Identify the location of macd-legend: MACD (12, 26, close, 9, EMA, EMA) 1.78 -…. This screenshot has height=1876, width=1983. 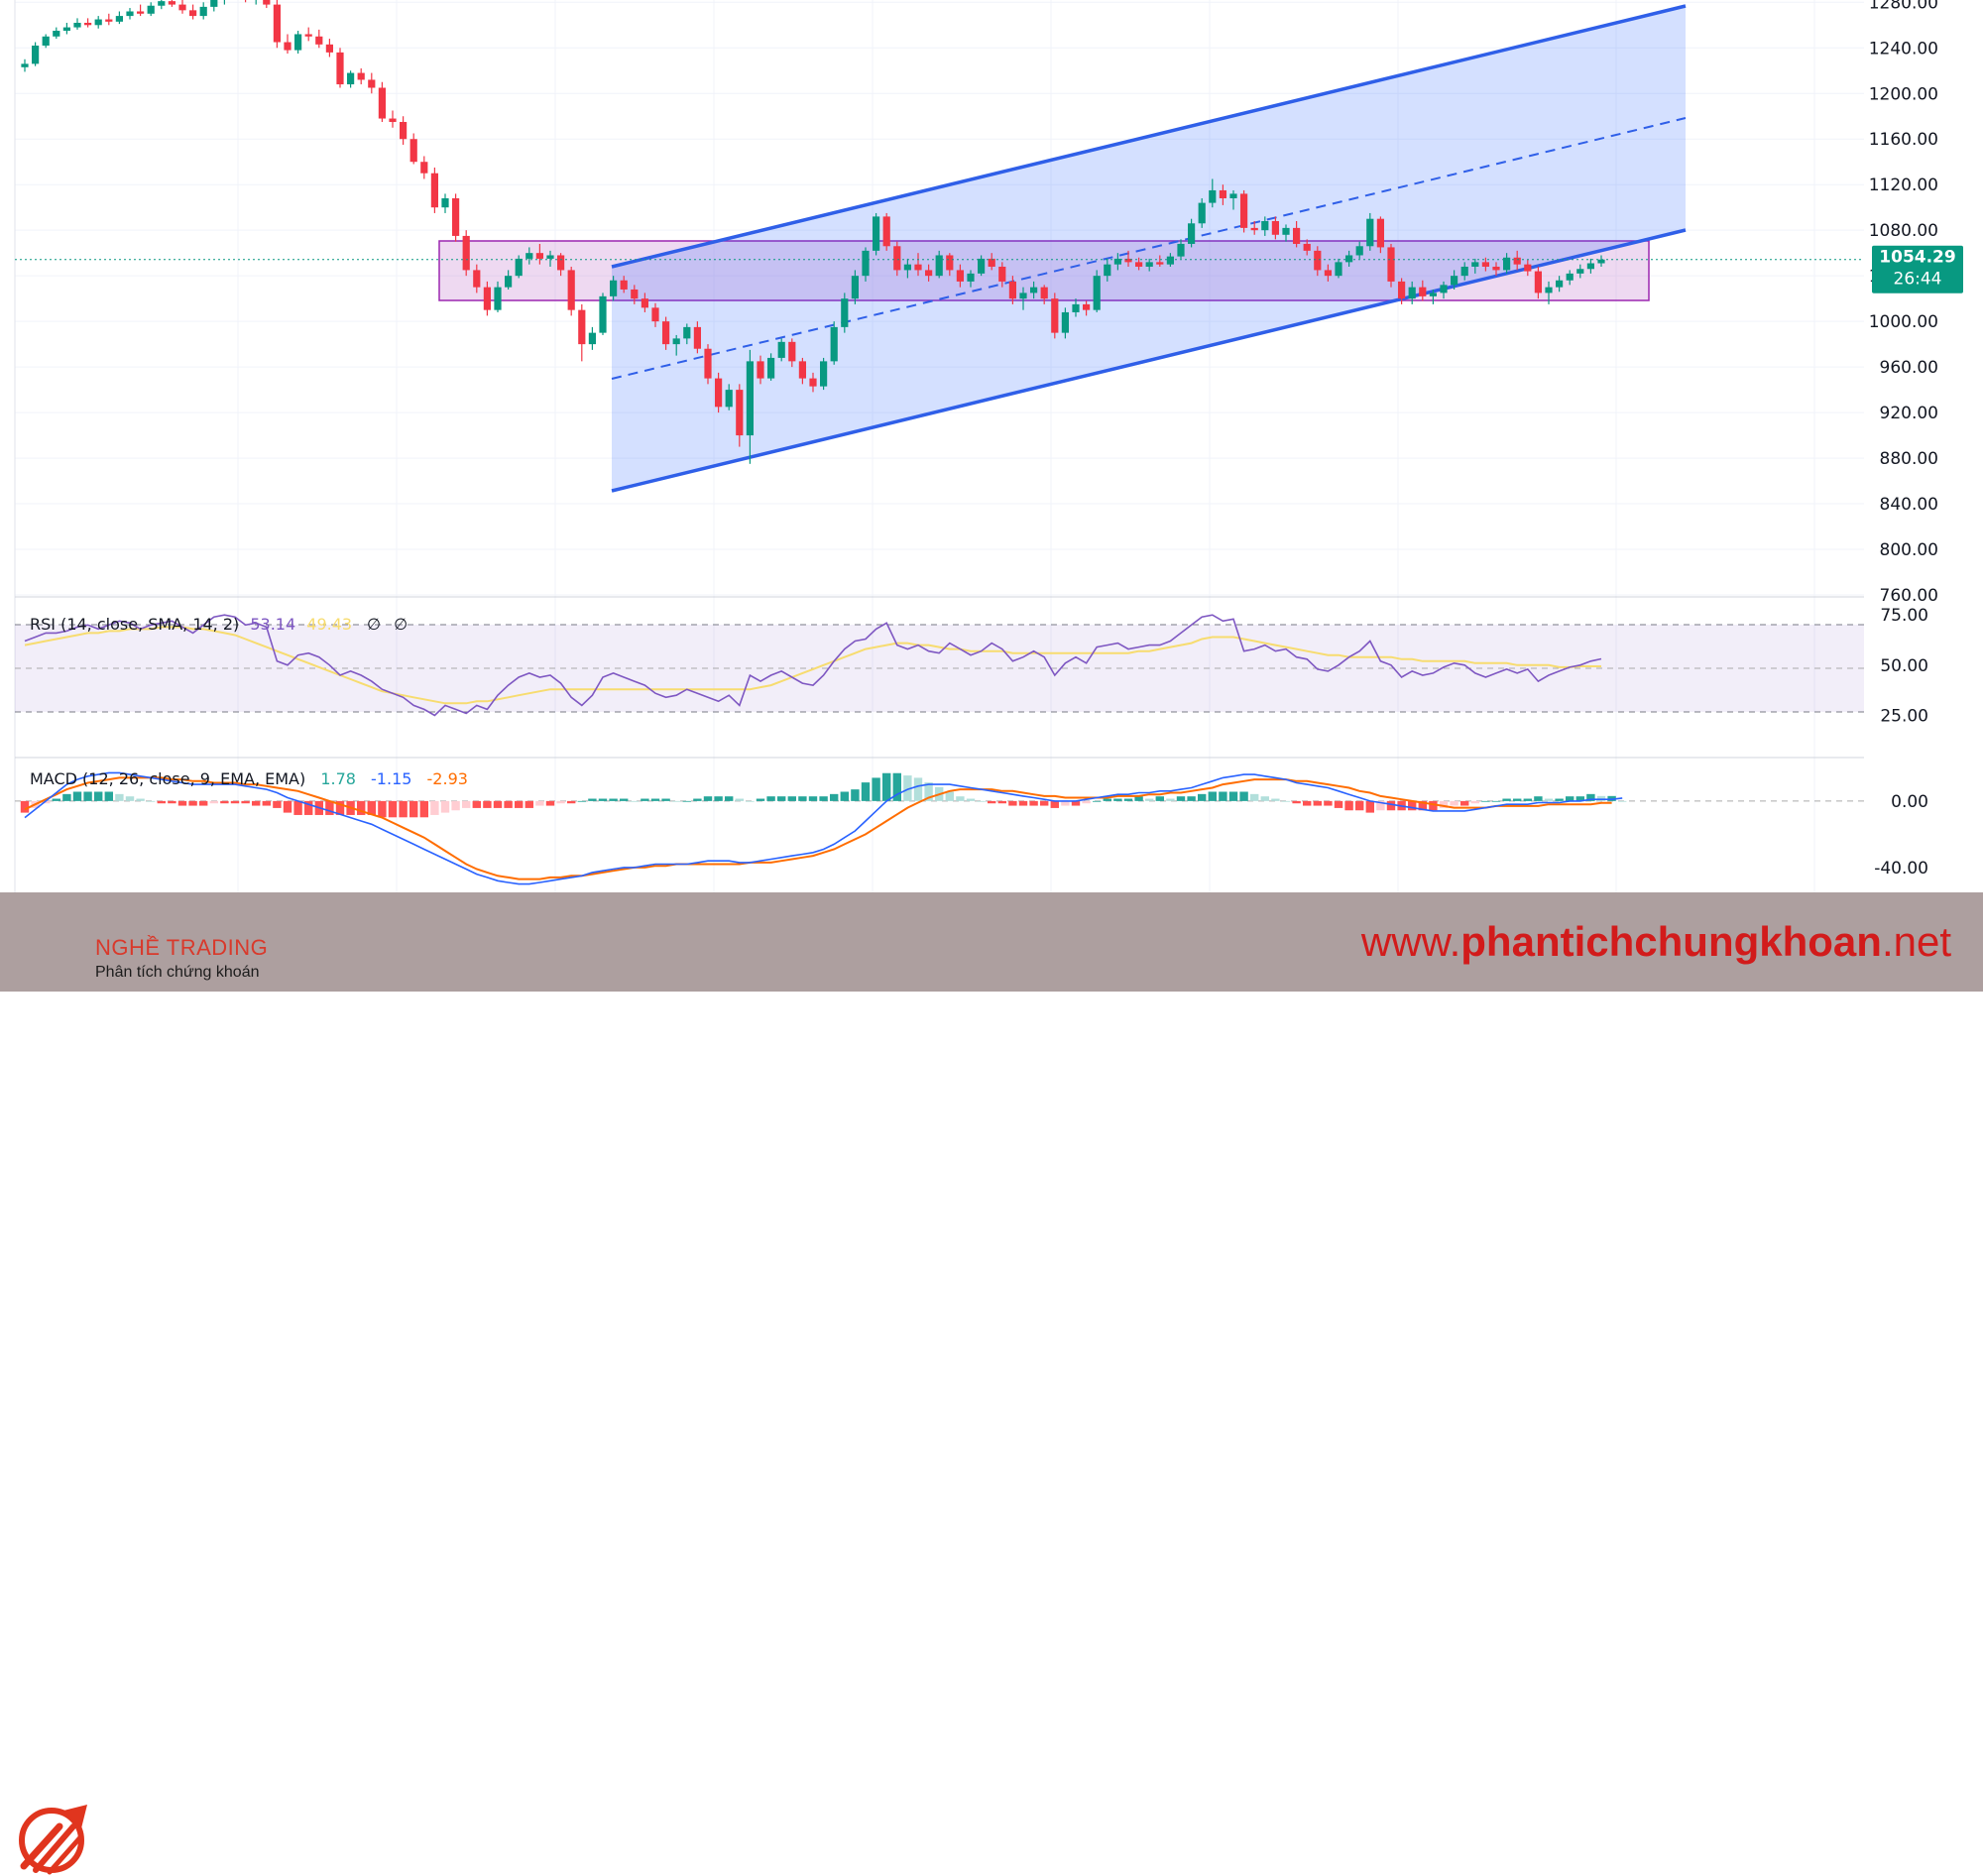
(249, 778).